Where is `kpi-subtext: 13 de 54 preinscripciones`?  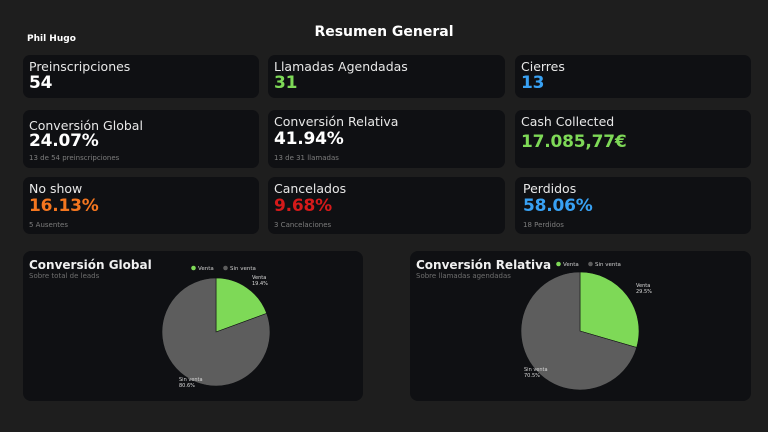 kpi-subtext: 13 de 54 preinscripciones is located at coordinates (74, 158).